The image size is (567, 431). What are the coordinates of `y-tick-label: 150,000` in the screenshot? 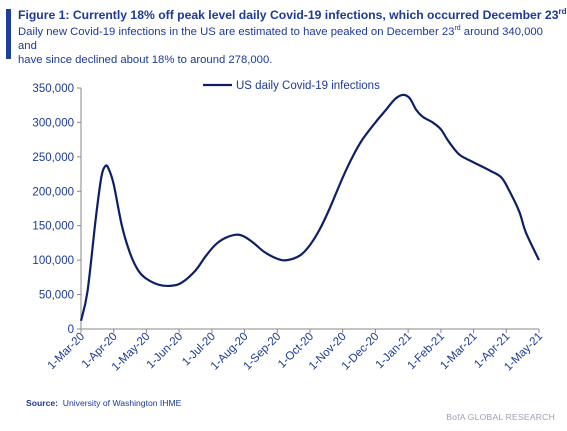 It's located at (53, 227).